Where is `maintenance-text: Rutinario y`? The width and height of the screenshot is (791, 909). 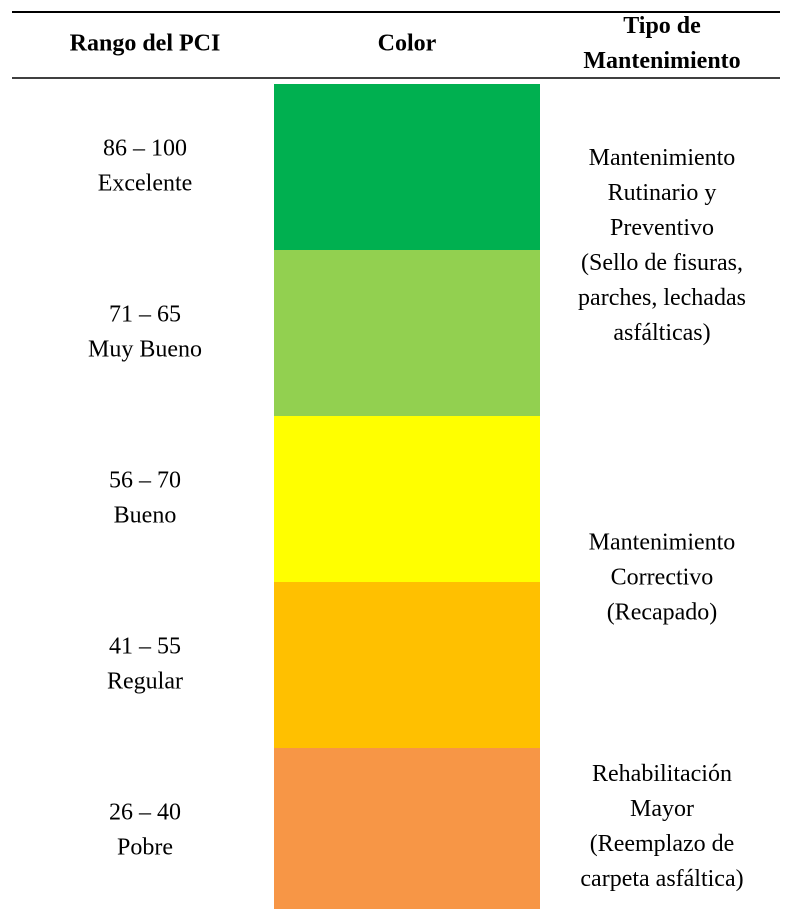 maintenance-text: Rutinario y is located at coordinates (662, 193).